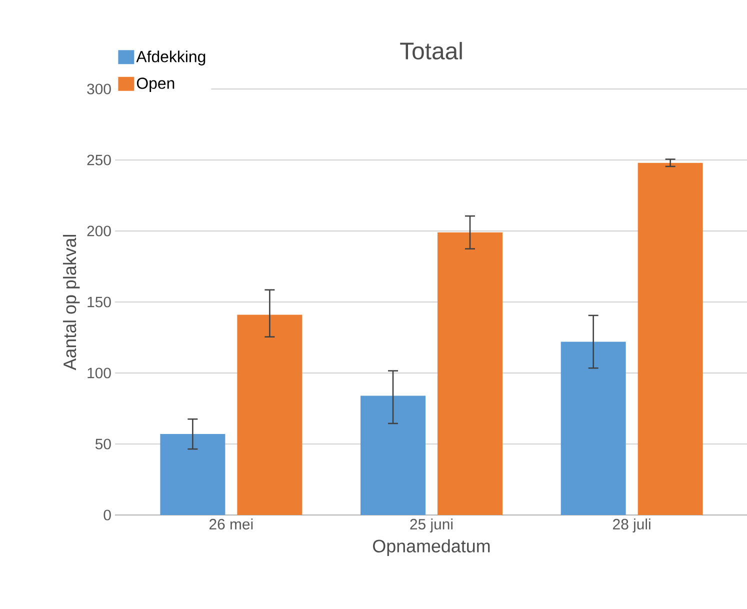 The image size is (747, 609). Describe the element at coordinates (231, 524) in the screenshot. I see `x-tick-label: 26 mei` at that location.